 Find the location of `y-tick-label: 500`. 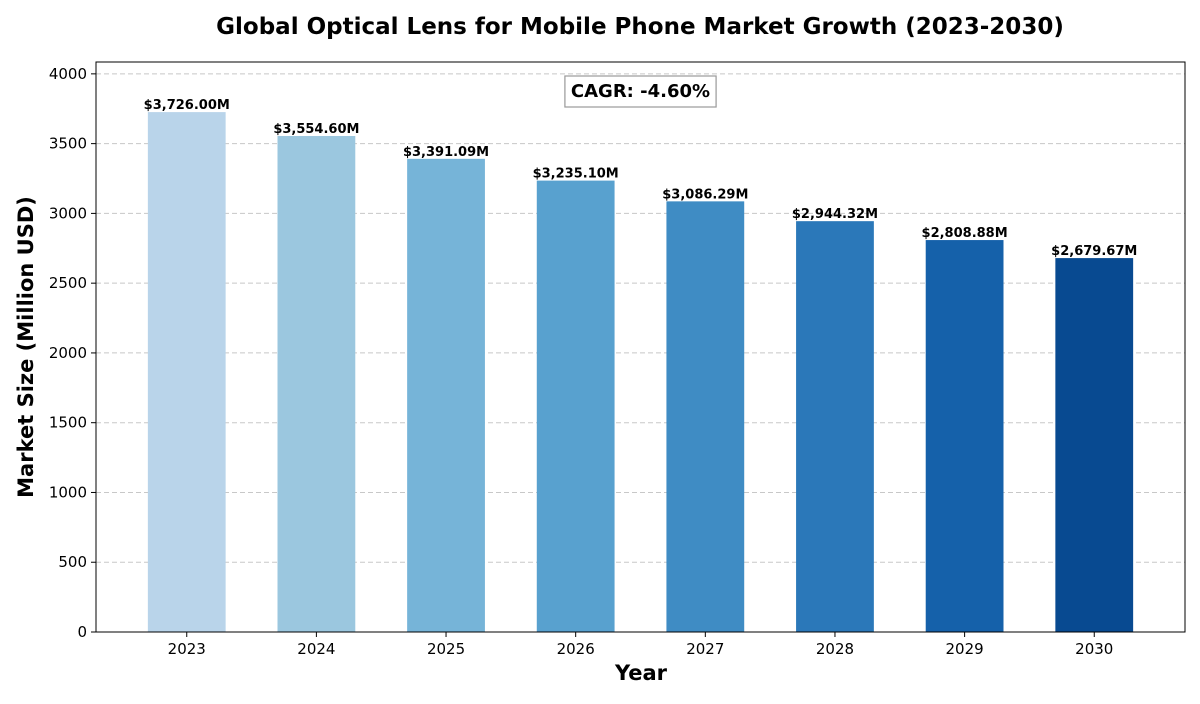

y-tick-label: 500 is located at coordinates (72, 562).